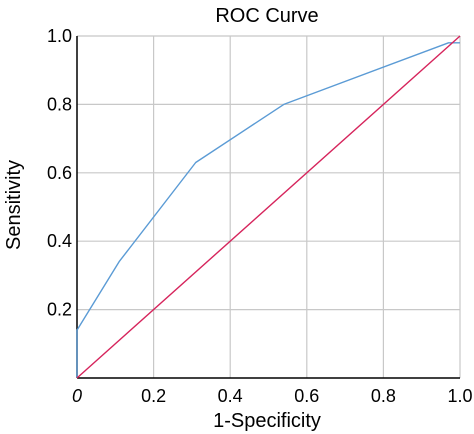 Image resolution: width=474 pixels, height=434 pixels. What do you see at coordinates (14, 205) in the screenshot?
I see `y-axis-label: Sensitivity` at bounding box center [14, 205].